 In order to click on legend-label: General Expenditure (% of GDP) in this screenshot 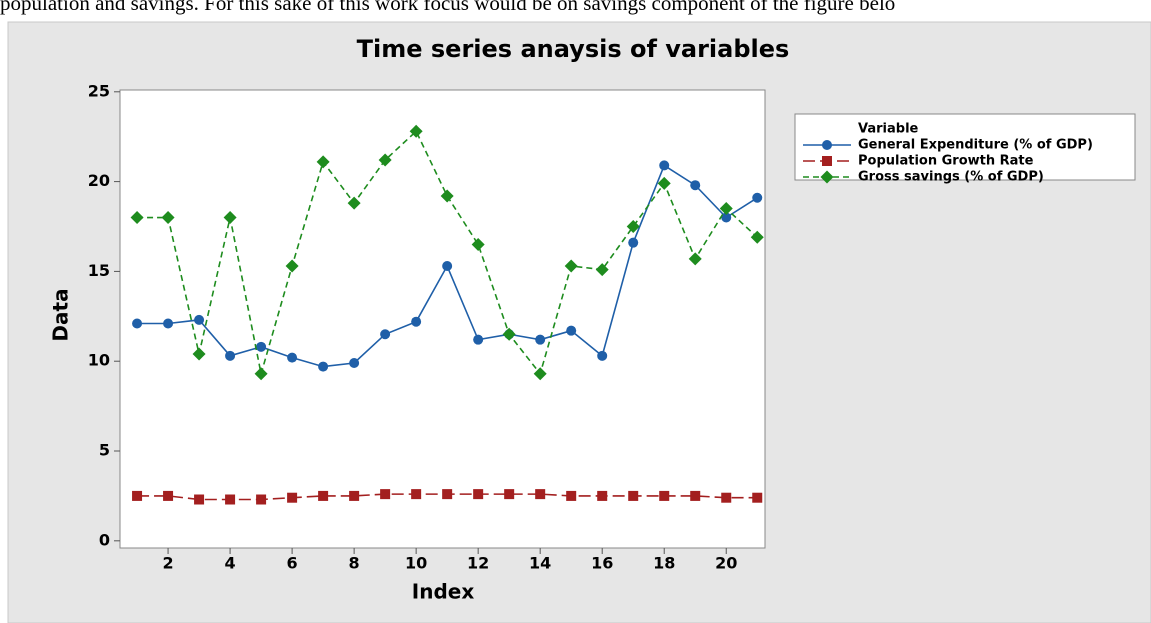, I will do `click(975, 145)`.